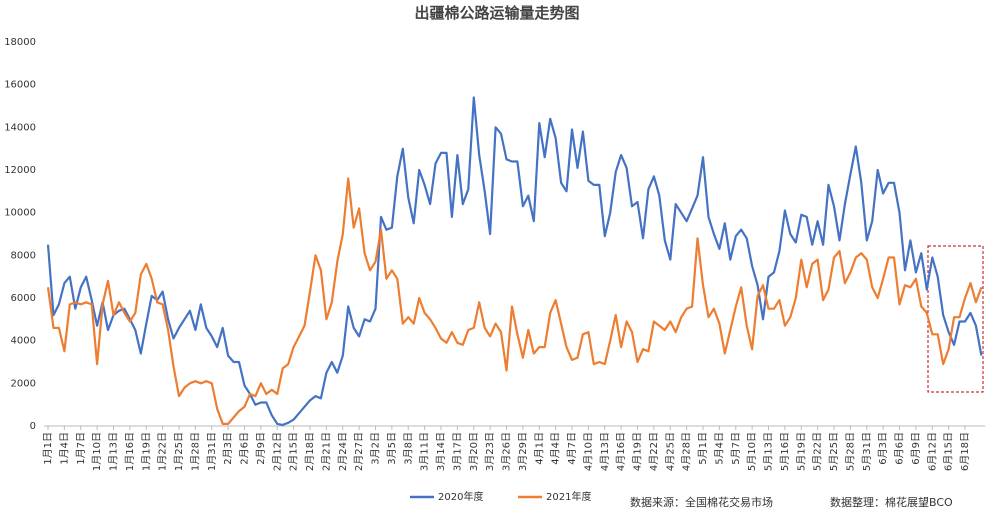 The width and height of the screenshot is (995, 520). Describe the element at coordinates (23, 255) in the screenshot. I see `y-tick-label: 8000` at that location.